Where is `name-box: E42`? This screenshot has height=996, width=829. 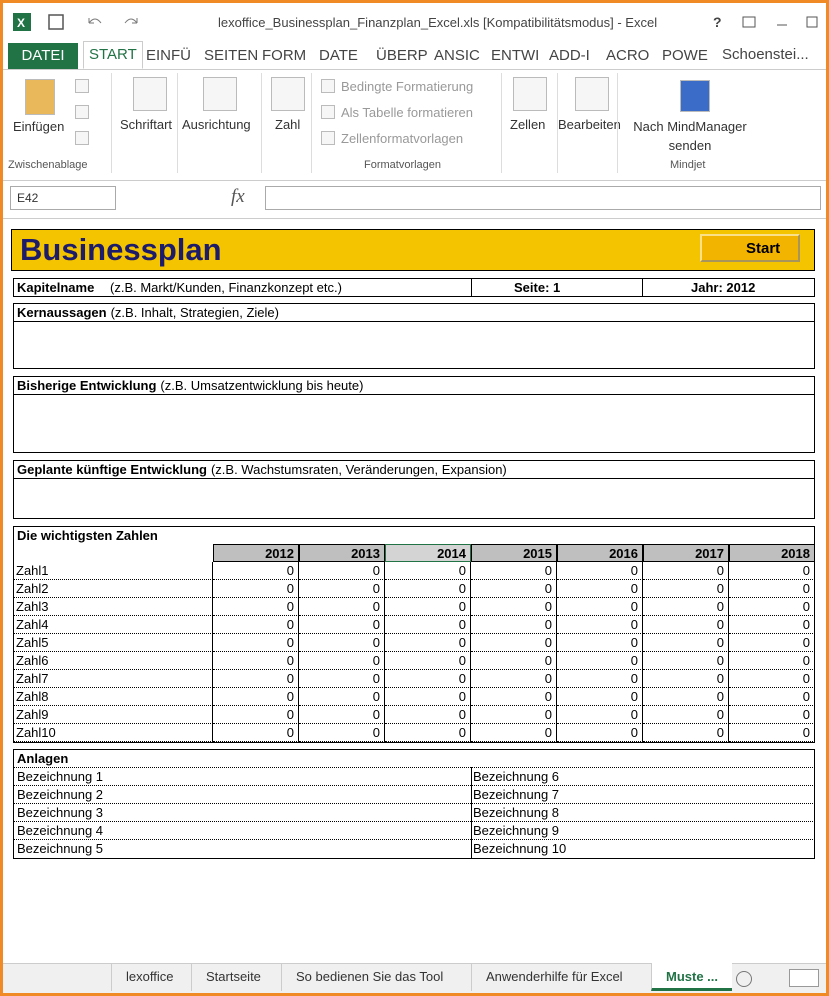 name-box: E42 is located at coordinates (63, 198).